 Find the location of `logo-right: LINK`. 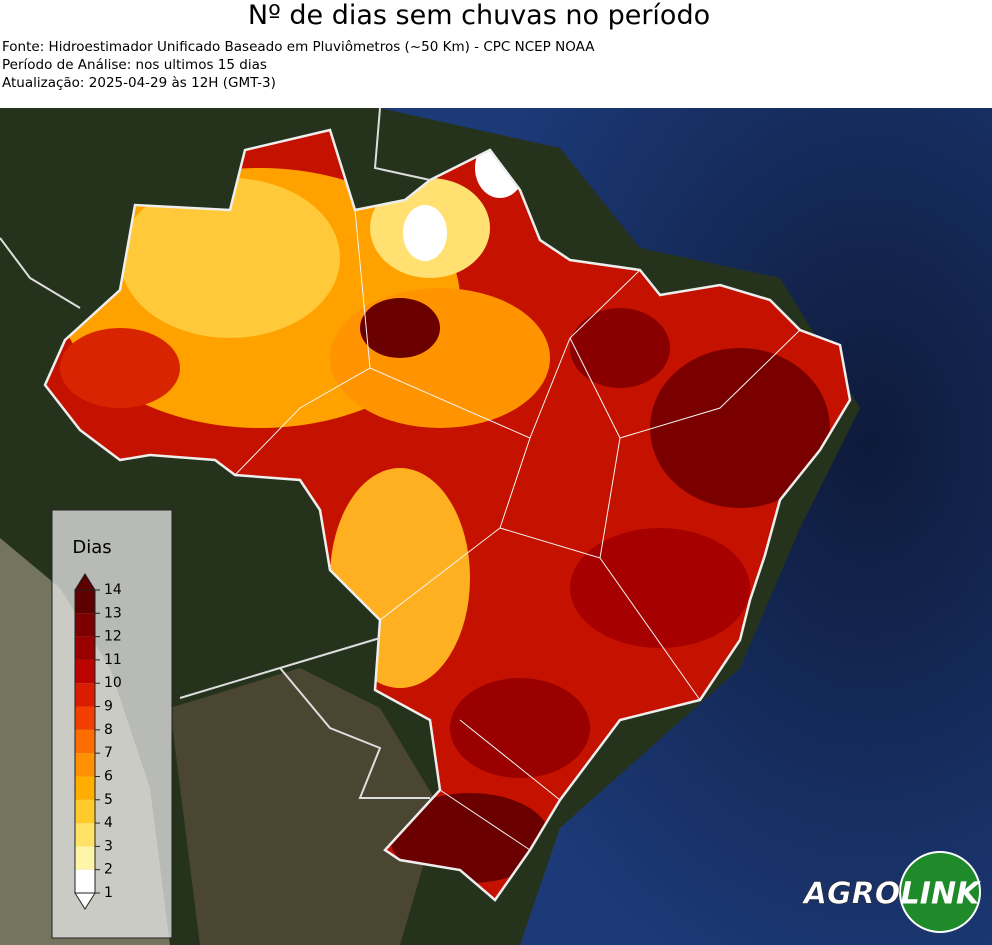

logo-right: LINK is located at coordinates (941, 894).